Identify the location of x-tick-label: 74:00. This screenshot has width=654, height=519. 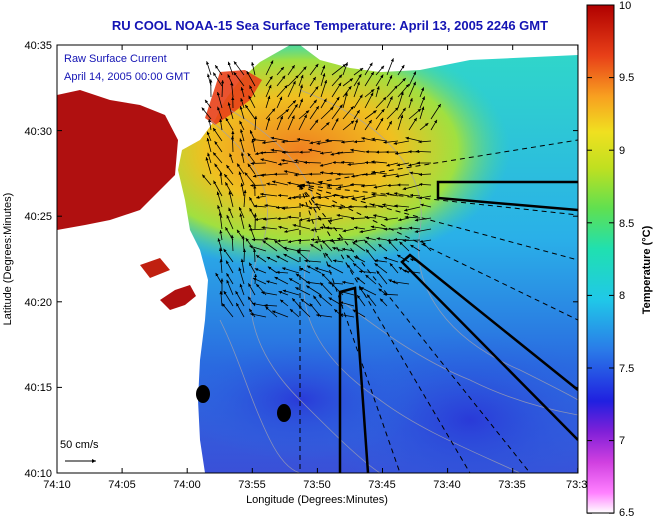
(187, 485).